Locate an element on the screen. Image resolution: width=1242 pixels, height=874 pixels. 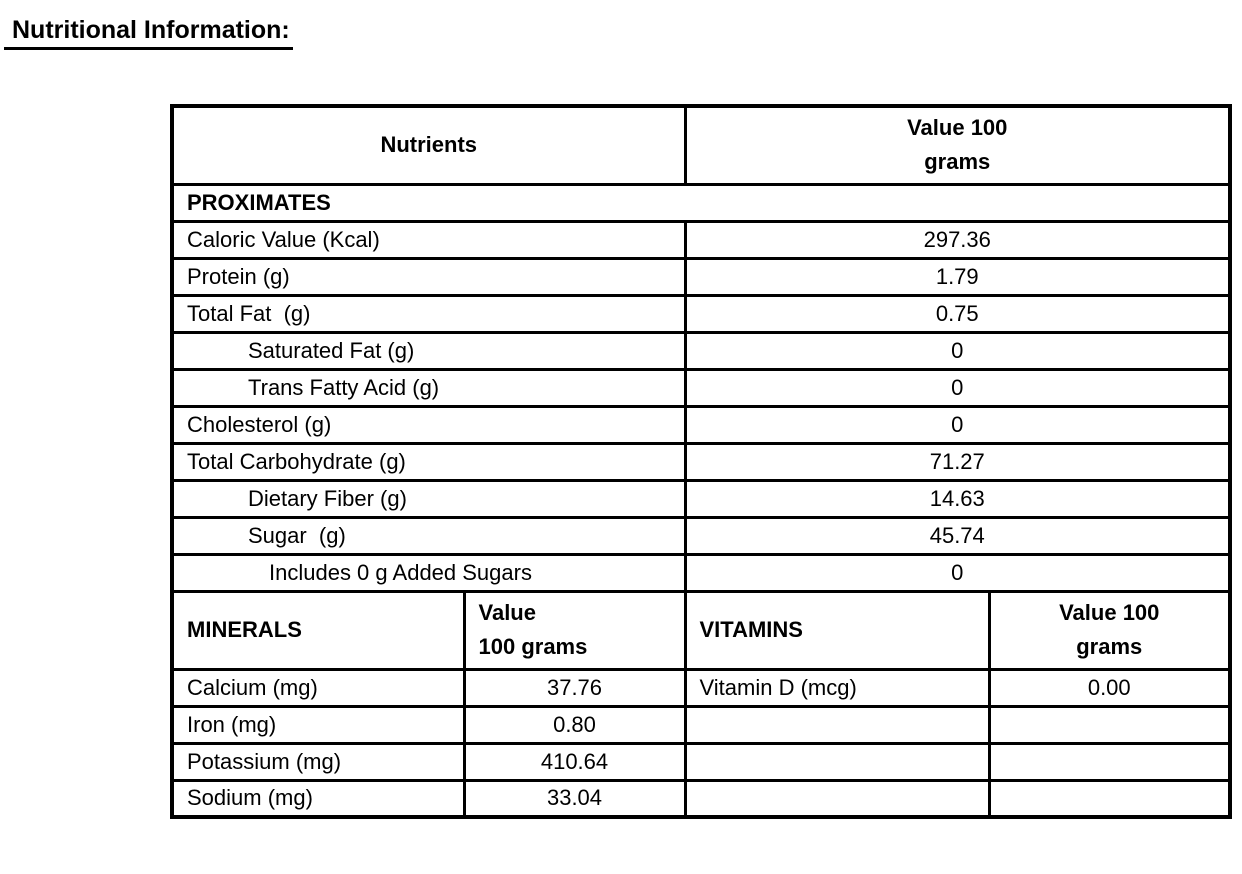
mineral-value-cell: 0.80 is located at coordinates (574, 724).